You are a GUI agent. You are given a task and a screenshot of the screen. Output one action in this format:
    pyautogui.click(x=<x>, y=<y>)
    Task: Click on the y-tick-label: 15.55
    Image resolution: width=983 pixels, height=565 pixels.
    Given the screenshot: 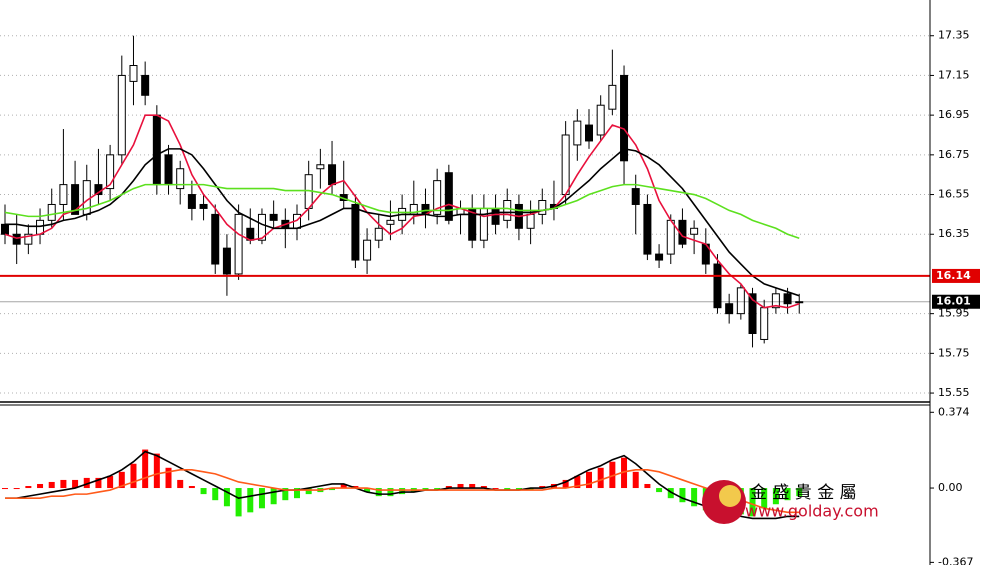 What is the action you would take?
    pyautogui.click(x=954, y=392)
    